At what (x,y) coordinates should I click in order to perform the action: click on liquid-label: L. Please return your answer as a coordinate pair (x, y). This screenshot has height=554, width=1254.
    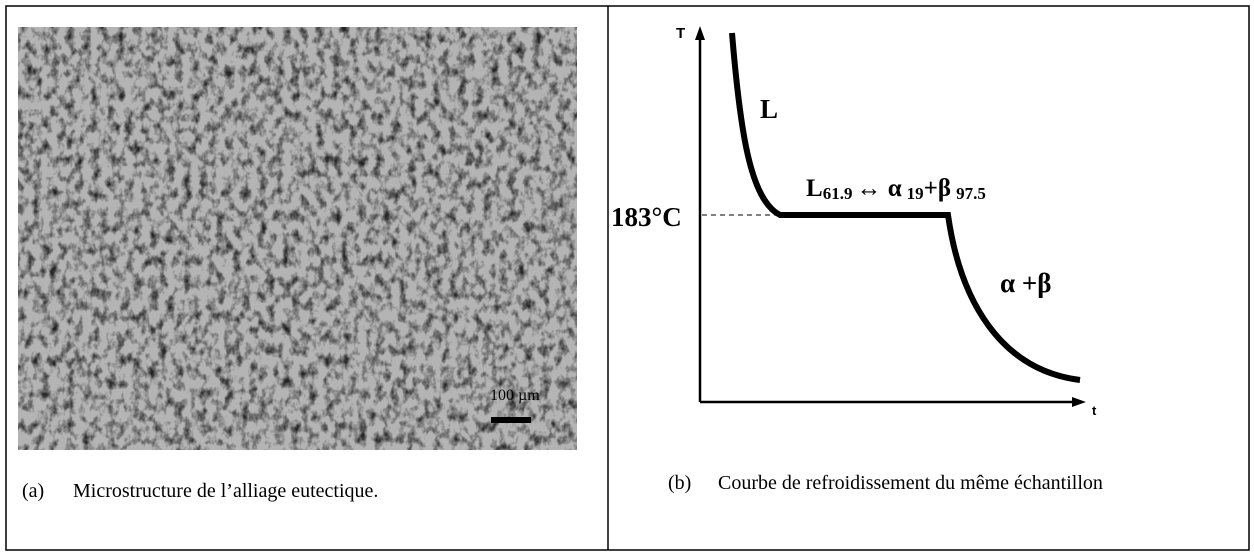
    Looking at the image, I should click on (769, 109).